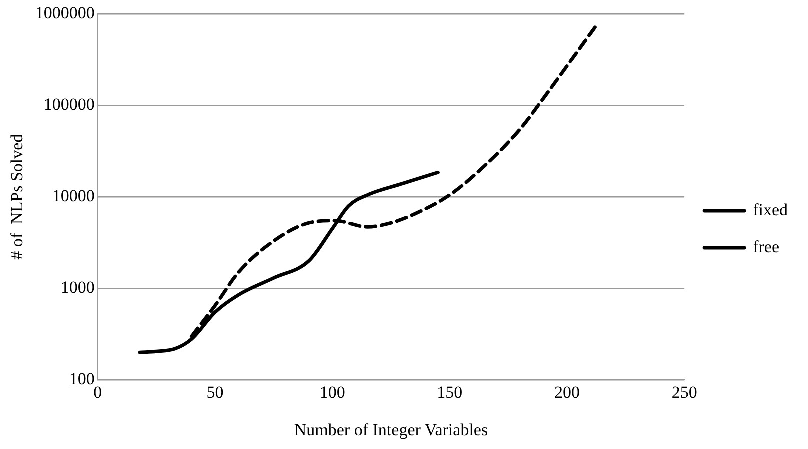 This screenshot has height=449, width=808. Describe the element at coordinates (333, 392) in the screenshot. I see `x-tick-label: 100` at that location.